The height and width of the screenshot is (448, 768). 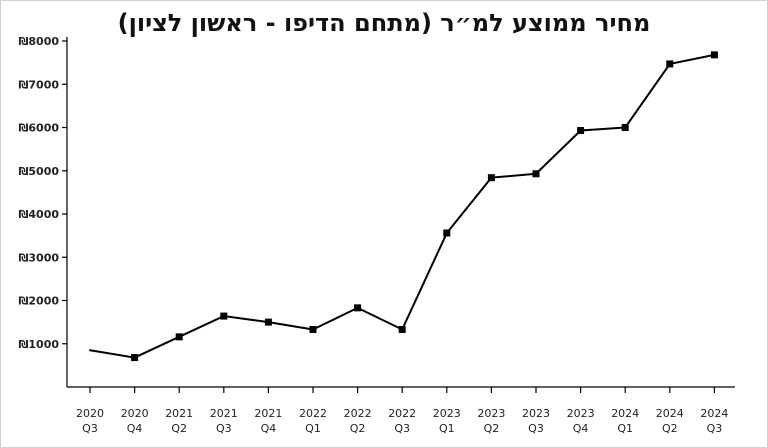 I want to click on y-tick-label: ₪4000, so click(x=38, y=214).